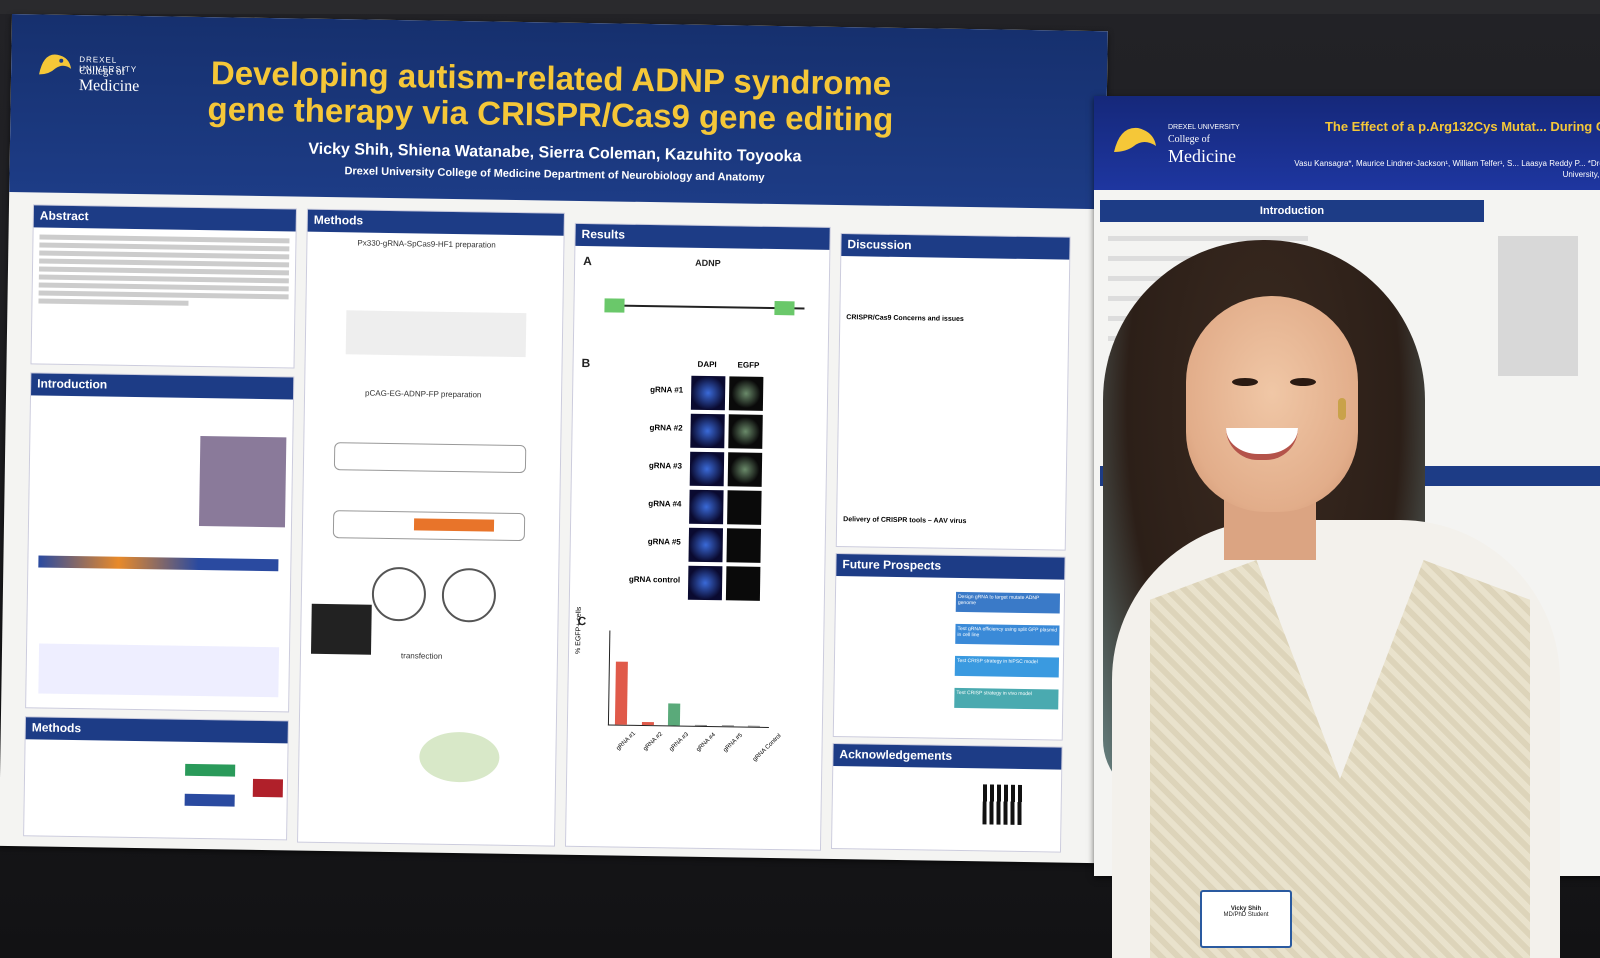 The width and height of the screenshot is (1600, 958). I want to click on abstract-body, so click(163, 270).